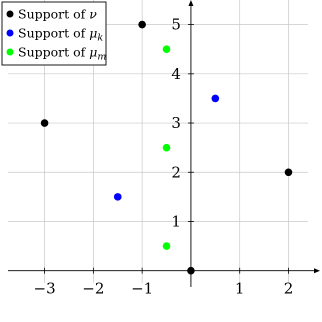 The height and width of the screenshot is (322, 322). Describe the element at coordinates (60, 35) in the screenshot. I see `legend-entry: Support of μk` at that location.